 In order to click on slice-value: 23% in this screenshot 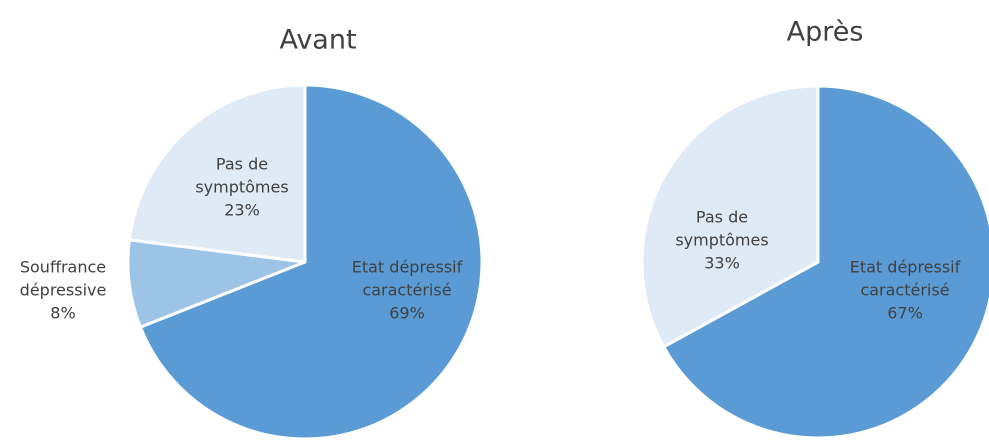, I will do `click(242, 210)`.